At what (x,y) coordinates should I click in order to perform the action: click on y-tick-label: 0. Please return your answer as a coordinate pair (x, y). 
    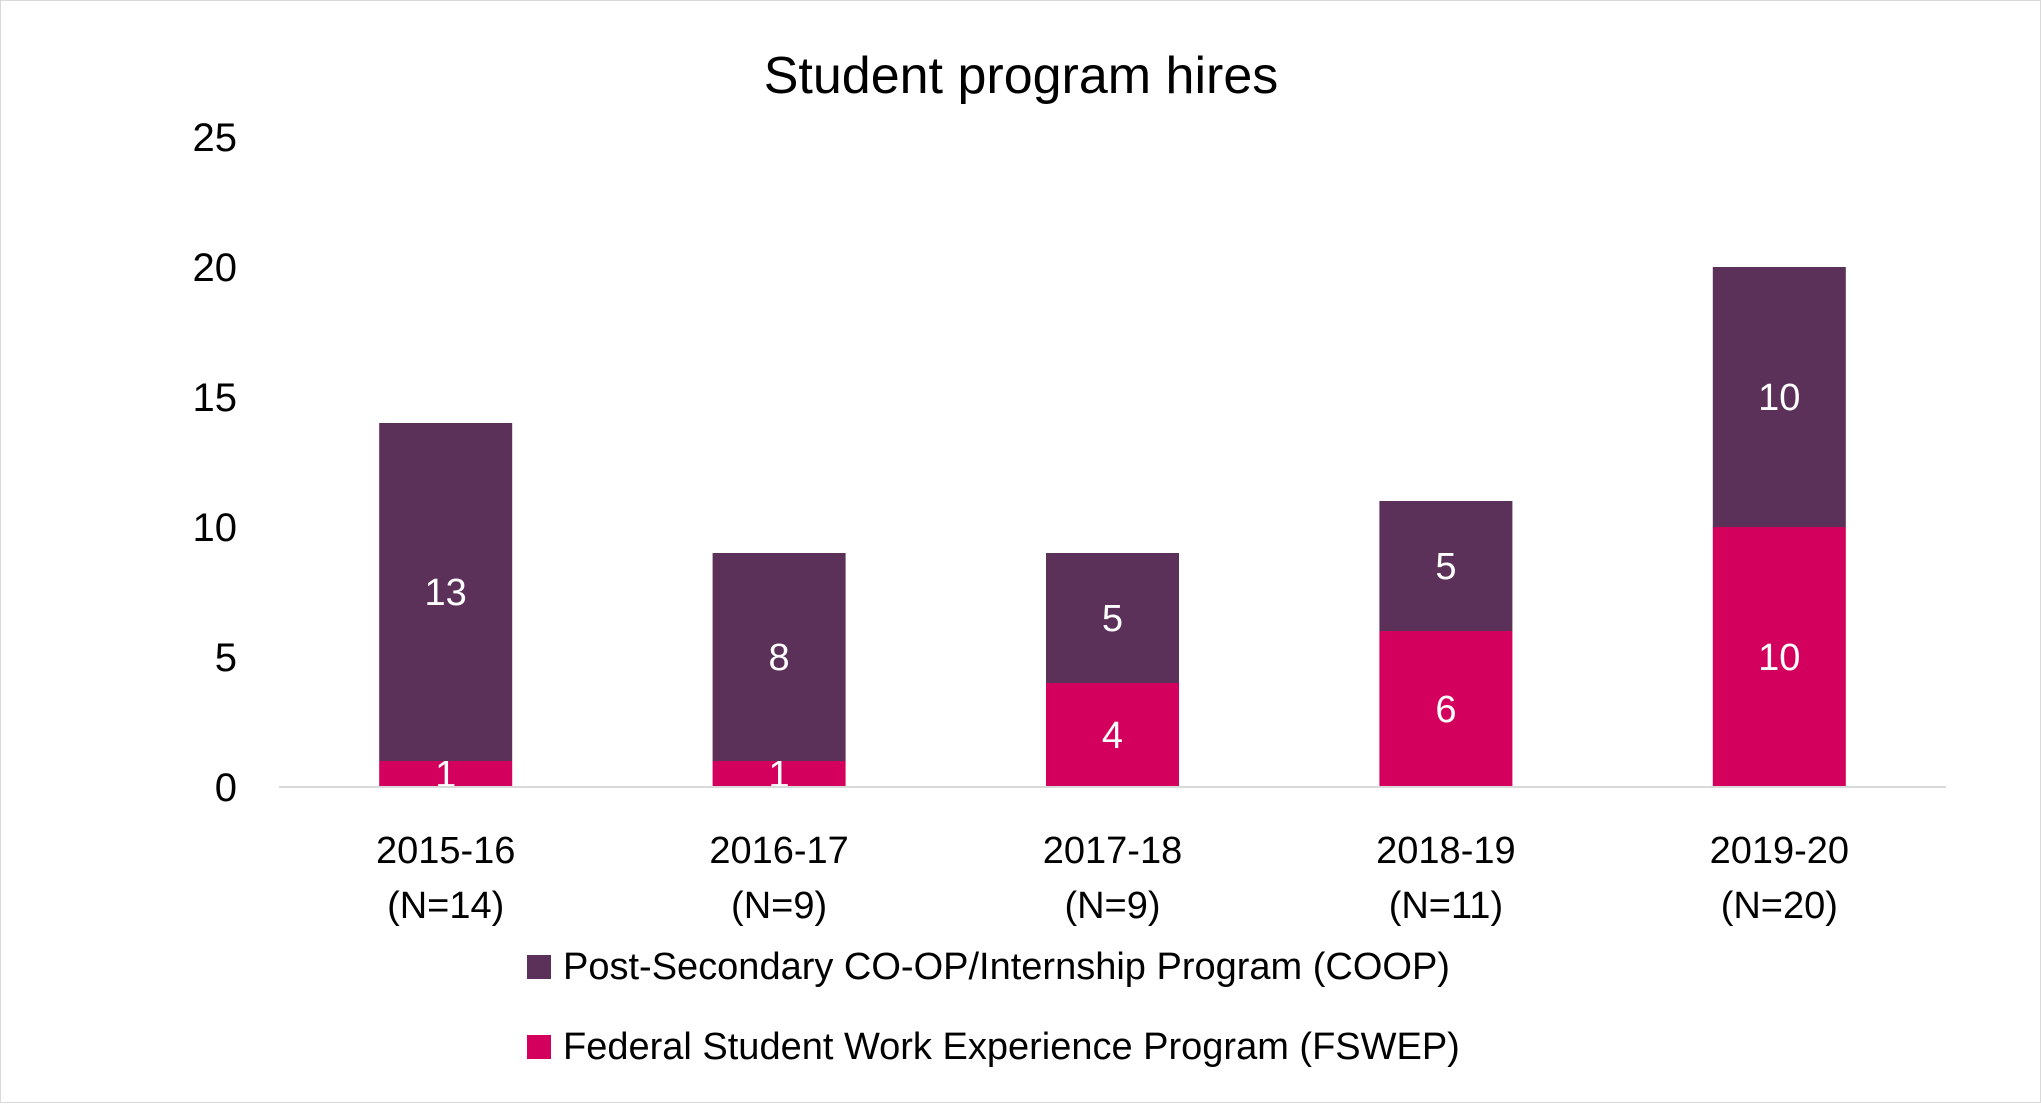
    Looking at the image, I should click on (226, 788).